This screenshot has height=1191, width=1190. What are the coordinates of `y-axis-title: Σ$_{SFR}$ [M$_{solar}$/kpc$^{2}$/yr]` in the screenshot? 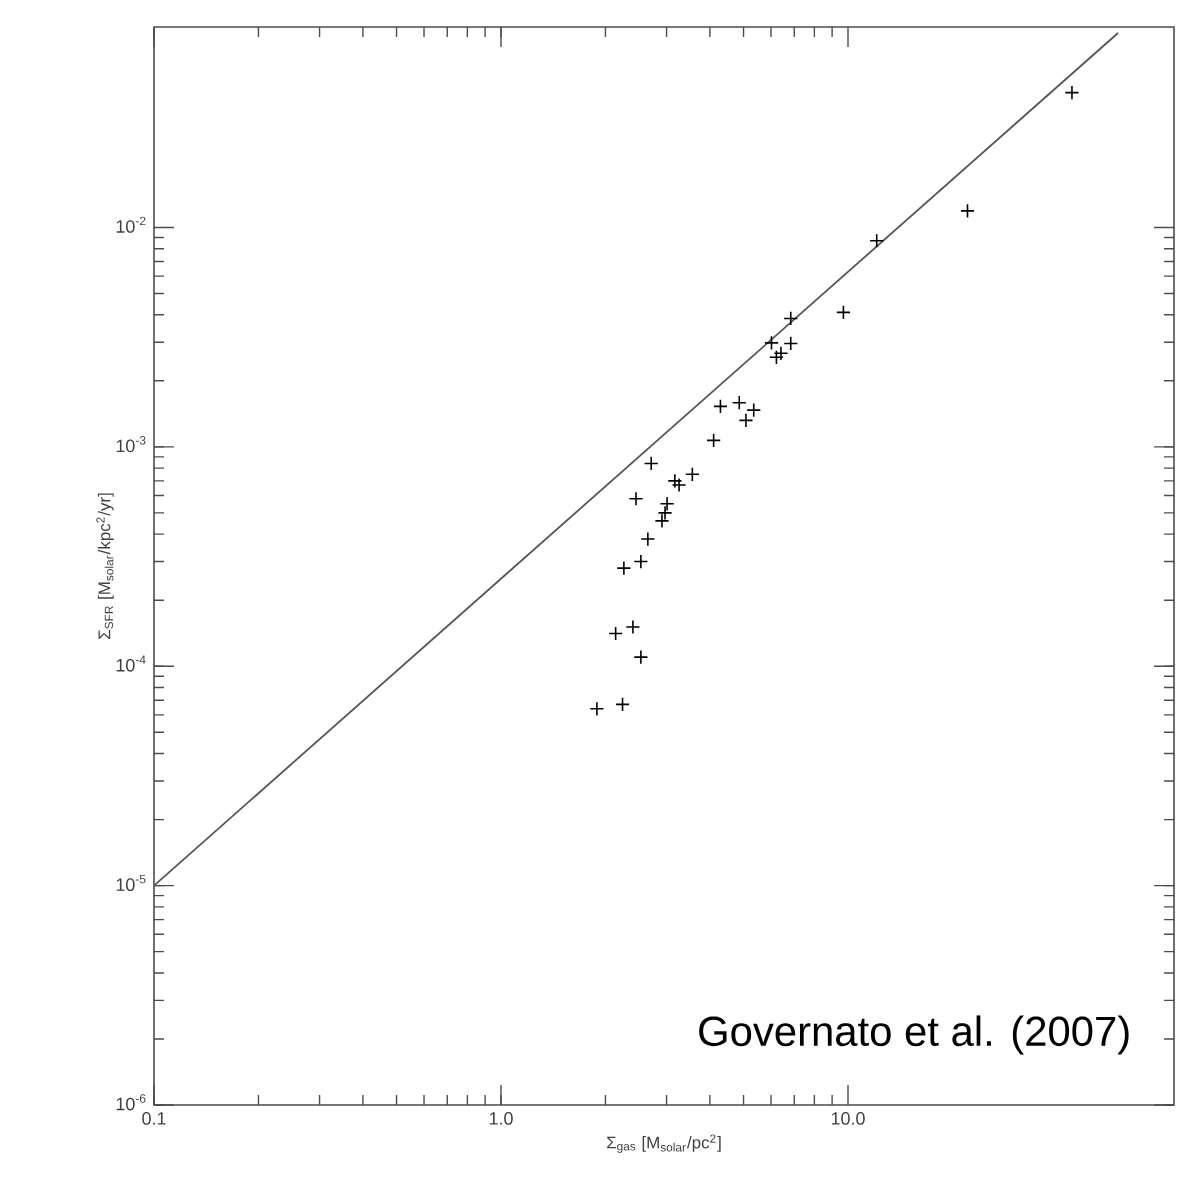 It's located at (105, 566).